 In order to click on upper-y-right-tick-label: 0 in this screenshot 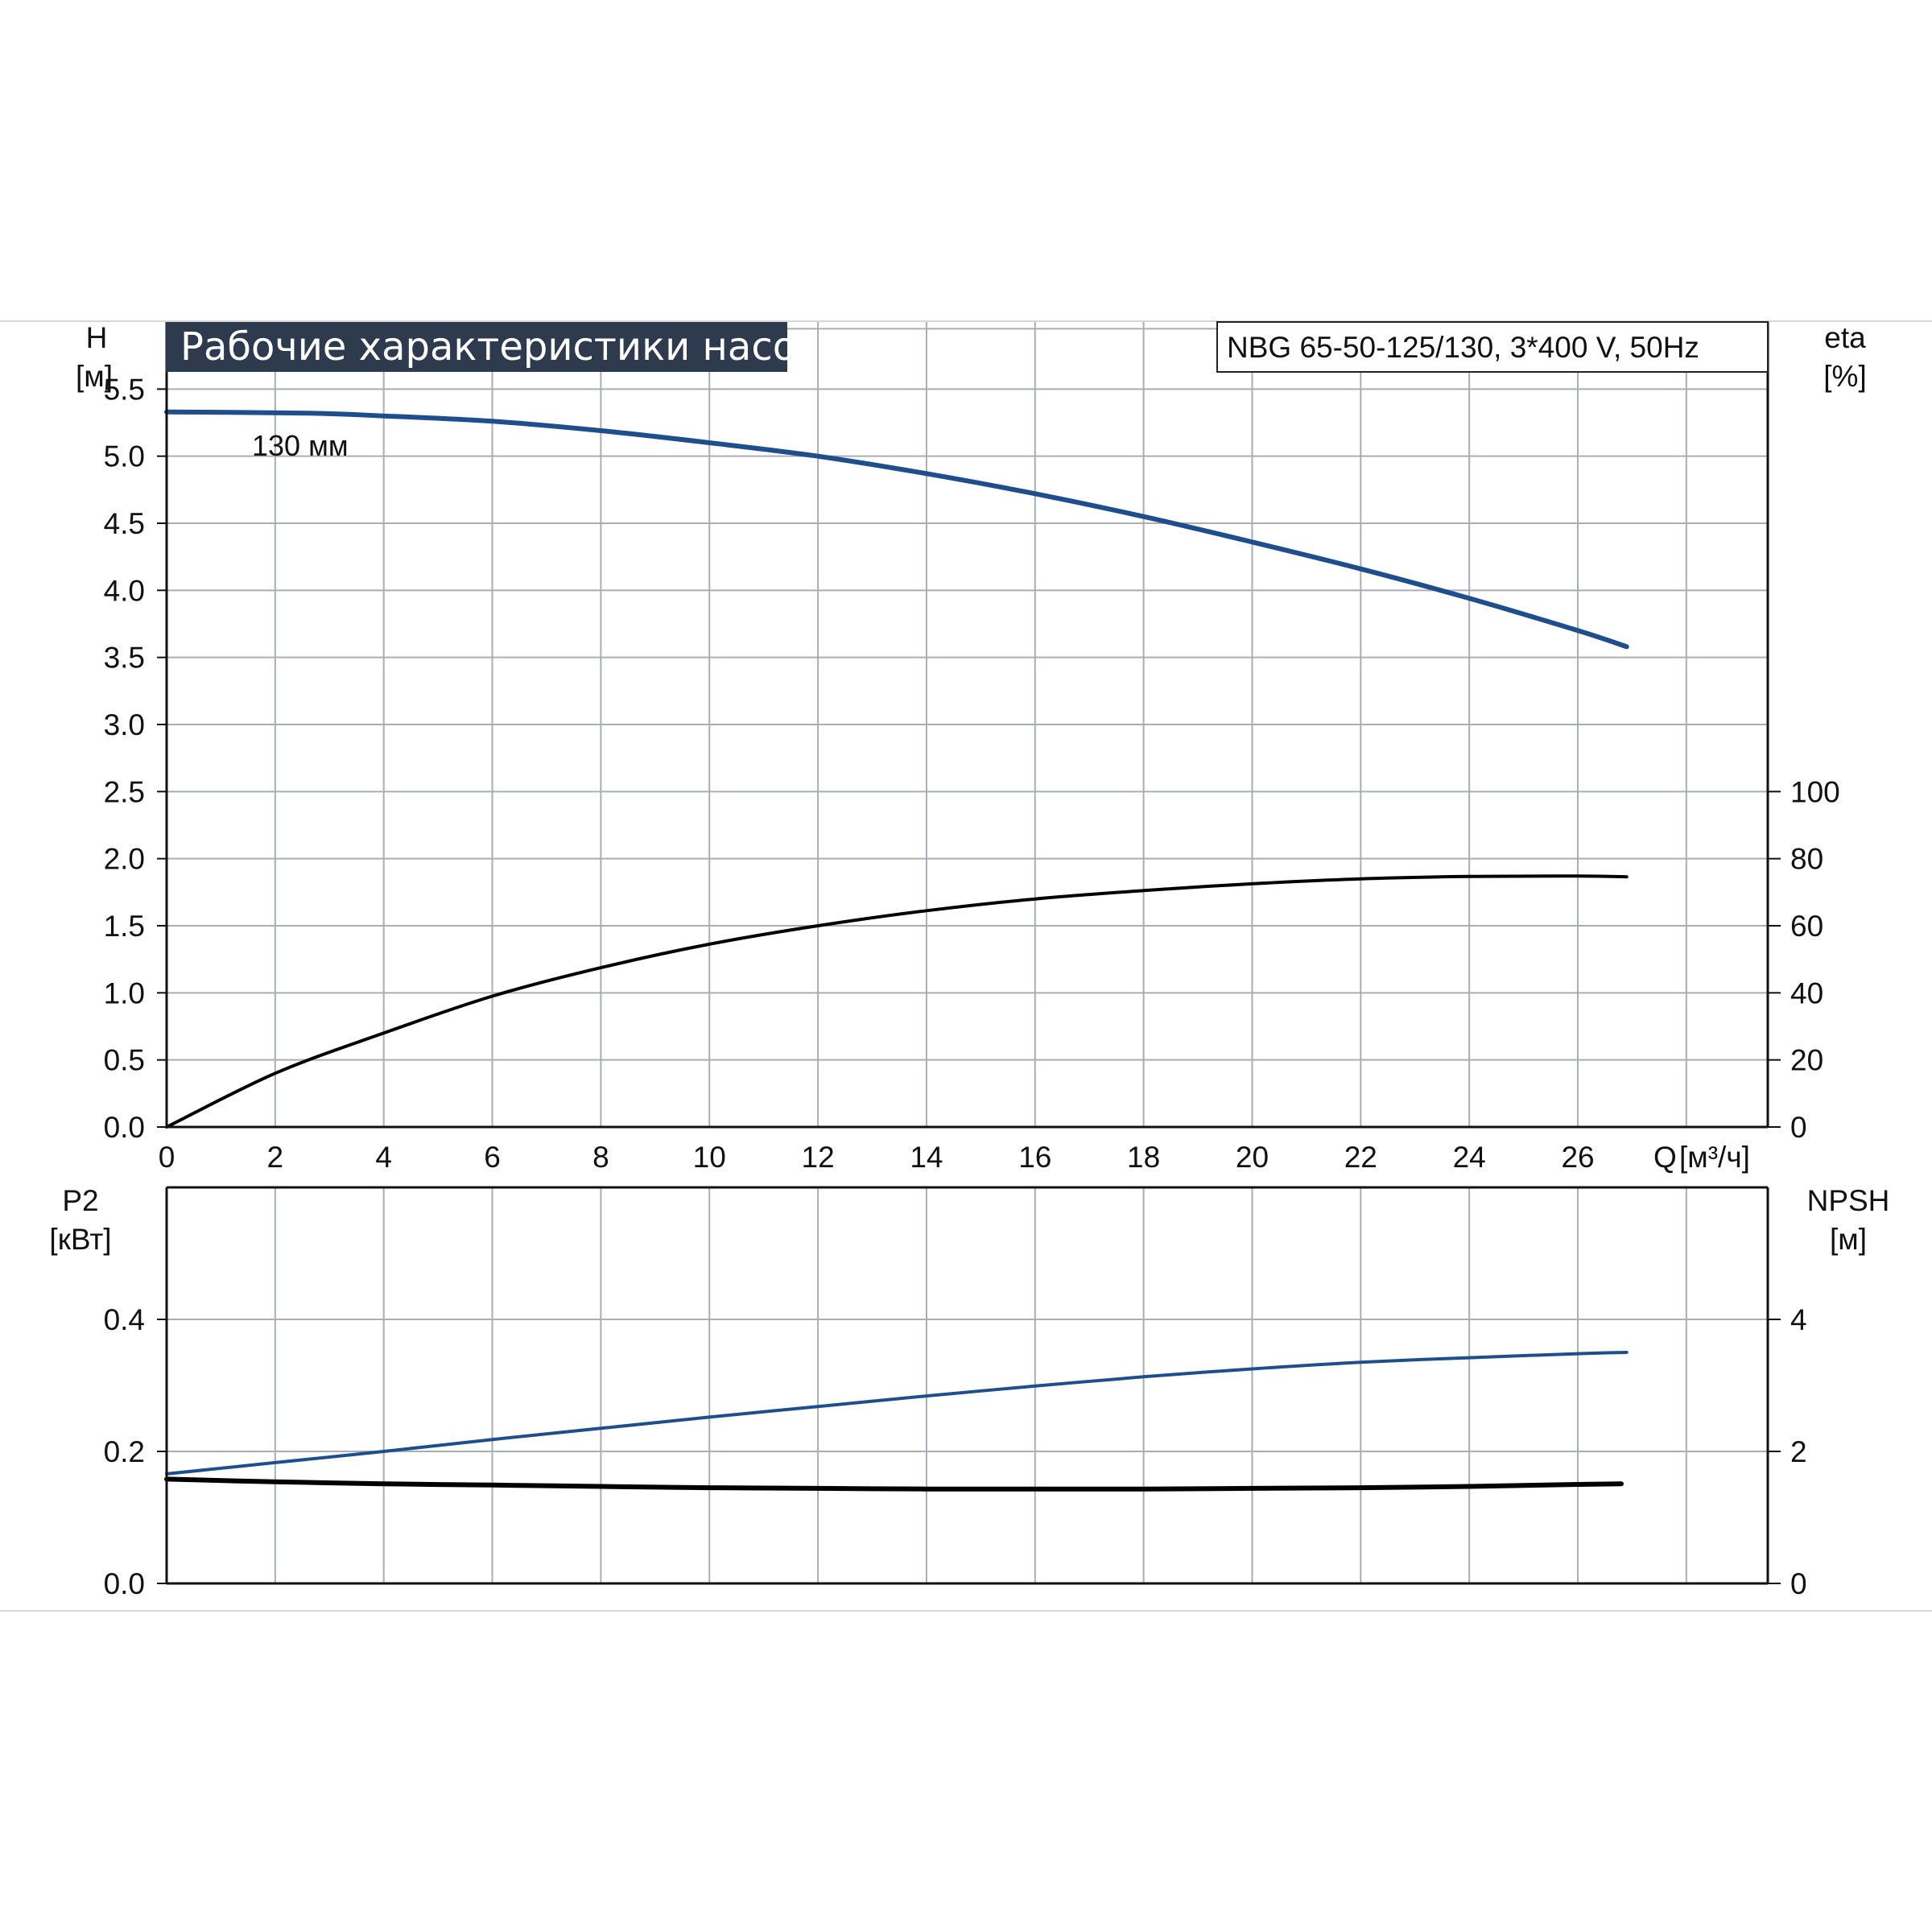, I will do `click(1798, 1127)`.